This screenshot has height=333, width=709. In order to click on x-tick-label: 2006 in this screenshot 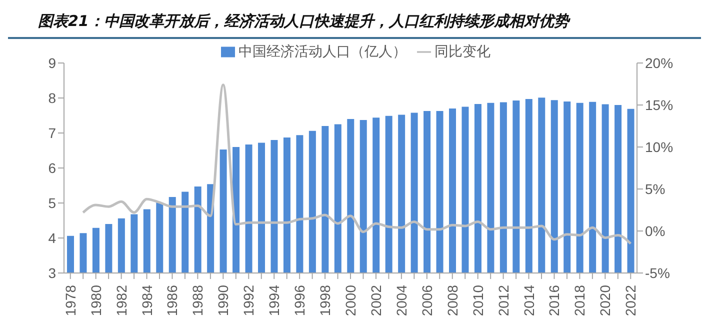, I will do `click(426, 300)`.